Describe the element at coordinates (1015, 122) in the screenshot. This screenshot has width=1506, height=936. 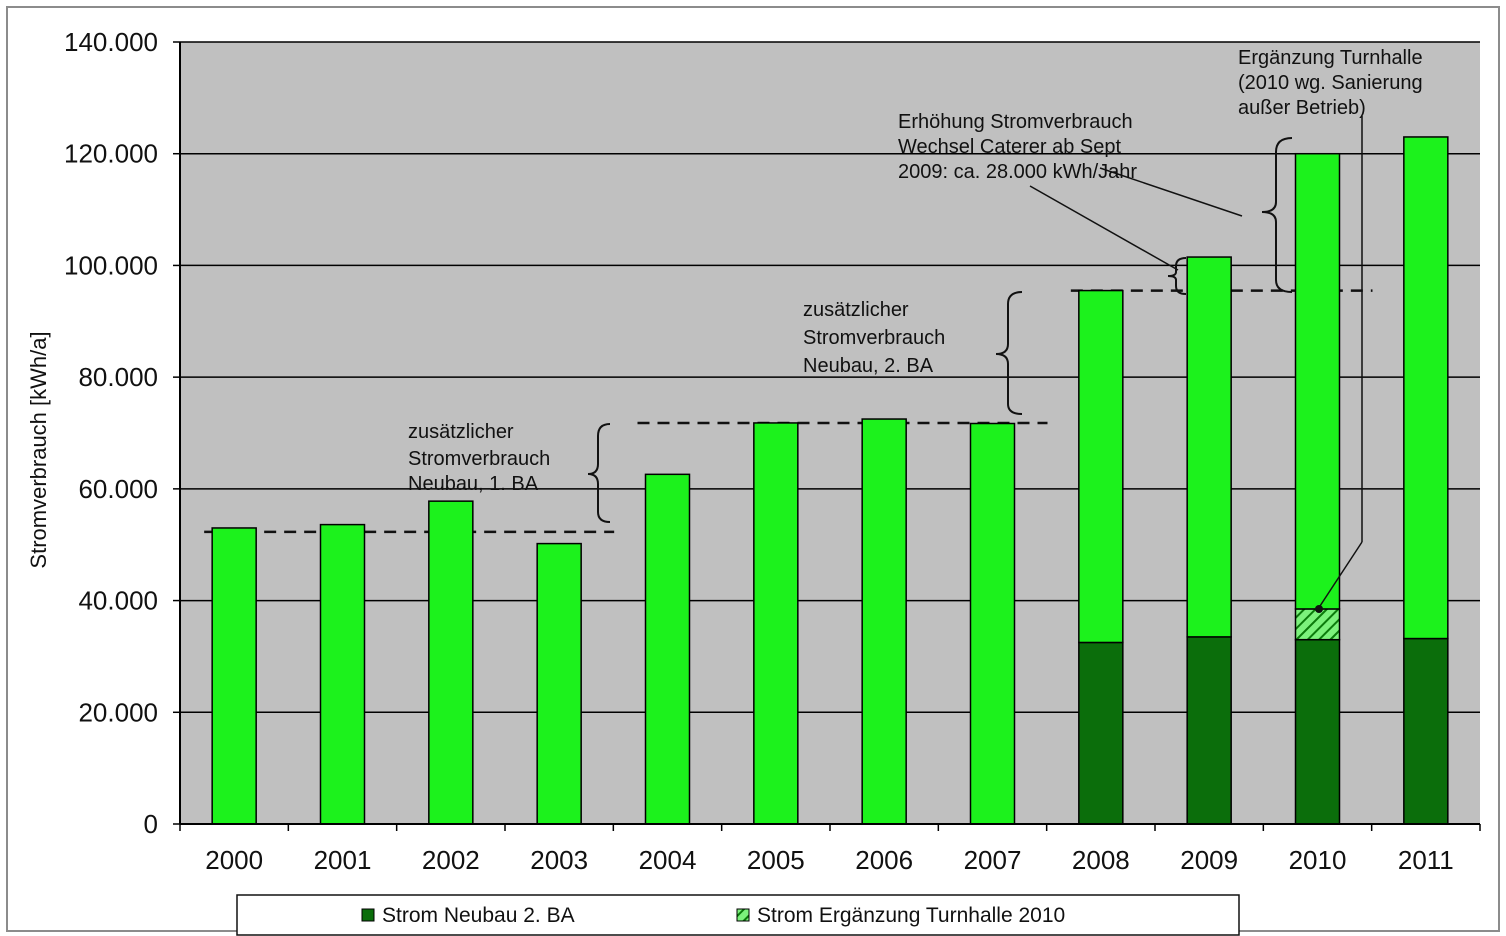
I see `annotation-line: Erhöhung Stromverbrauch` at that location.